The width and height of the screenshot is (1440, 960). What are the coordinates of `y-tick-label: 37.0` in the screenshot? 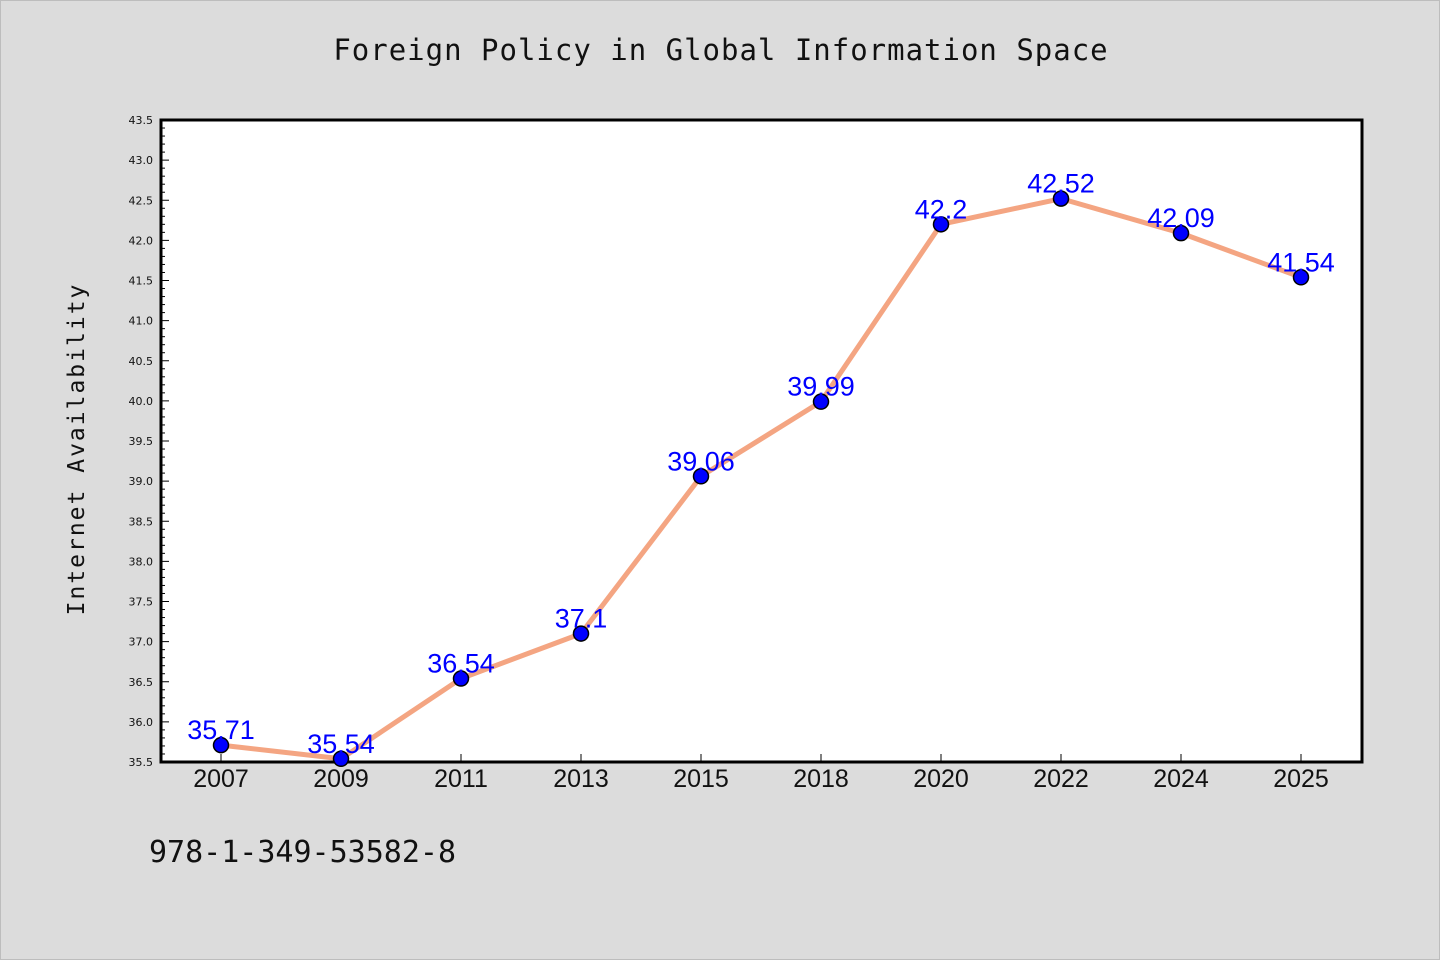 It's located at (141, 642).